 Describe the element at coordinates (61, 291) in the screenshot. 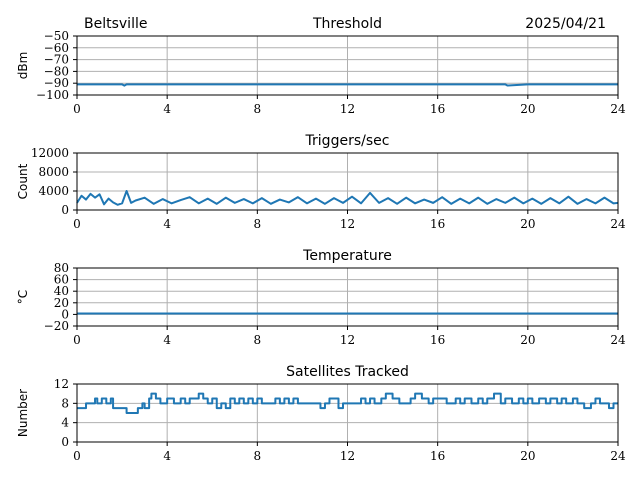

I see `y-tick-label: 40` at that location.